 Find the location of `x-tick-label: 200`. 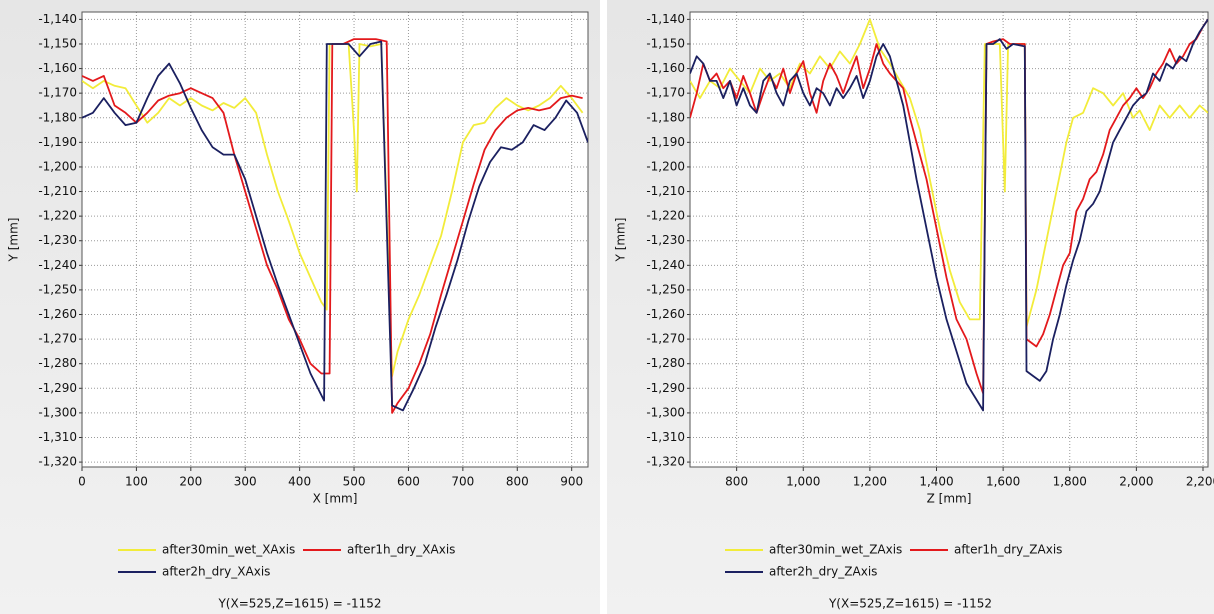

x-tick-label: 200 is located at coordinates (190, 482).